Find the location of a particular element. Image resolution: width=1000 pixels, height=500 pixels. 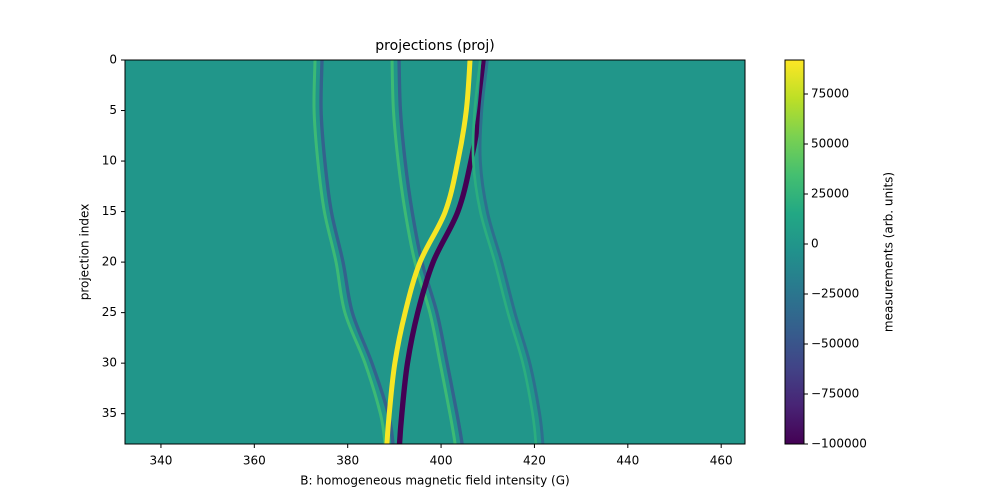

colorbar is located at coordinates (794, 252).